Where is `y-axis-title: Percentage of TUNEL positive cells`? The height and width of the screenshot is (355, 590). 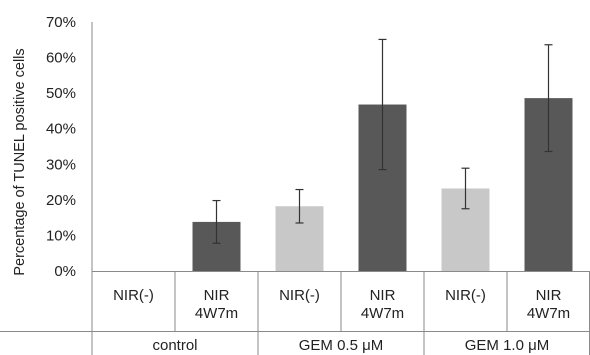
y-axis-title: Percentage of TUNEL positive cells is located at coordinates (20, 161).